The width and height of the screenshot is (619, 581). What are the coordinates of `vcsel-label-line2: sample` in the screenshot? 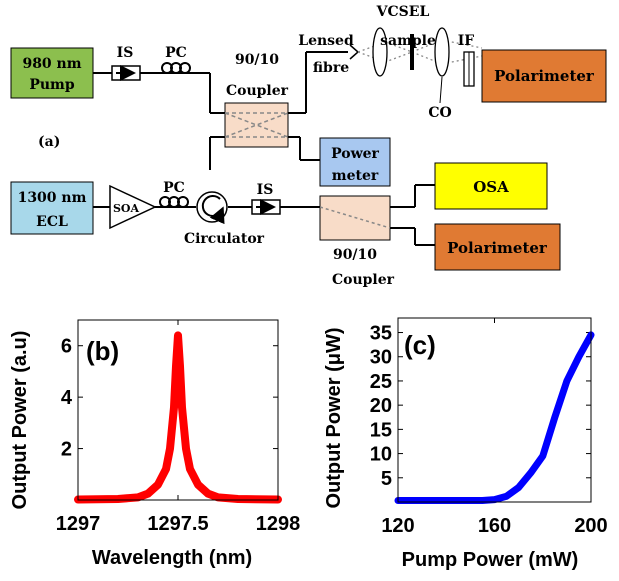 It's located at (408, 41).